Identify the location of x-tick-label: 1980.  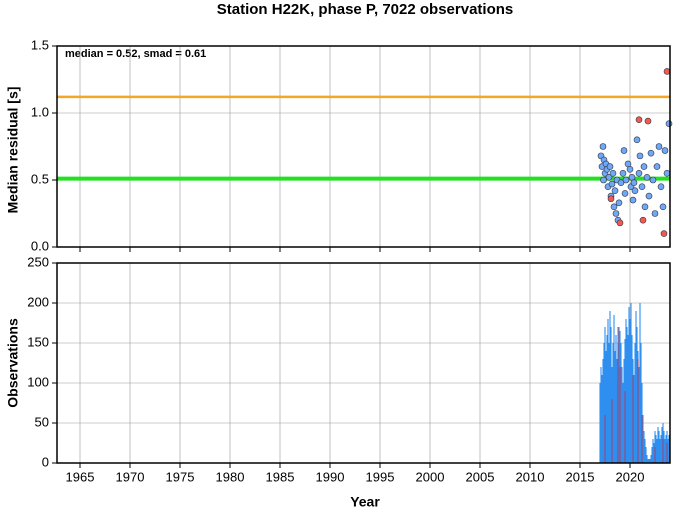
(230, 476).